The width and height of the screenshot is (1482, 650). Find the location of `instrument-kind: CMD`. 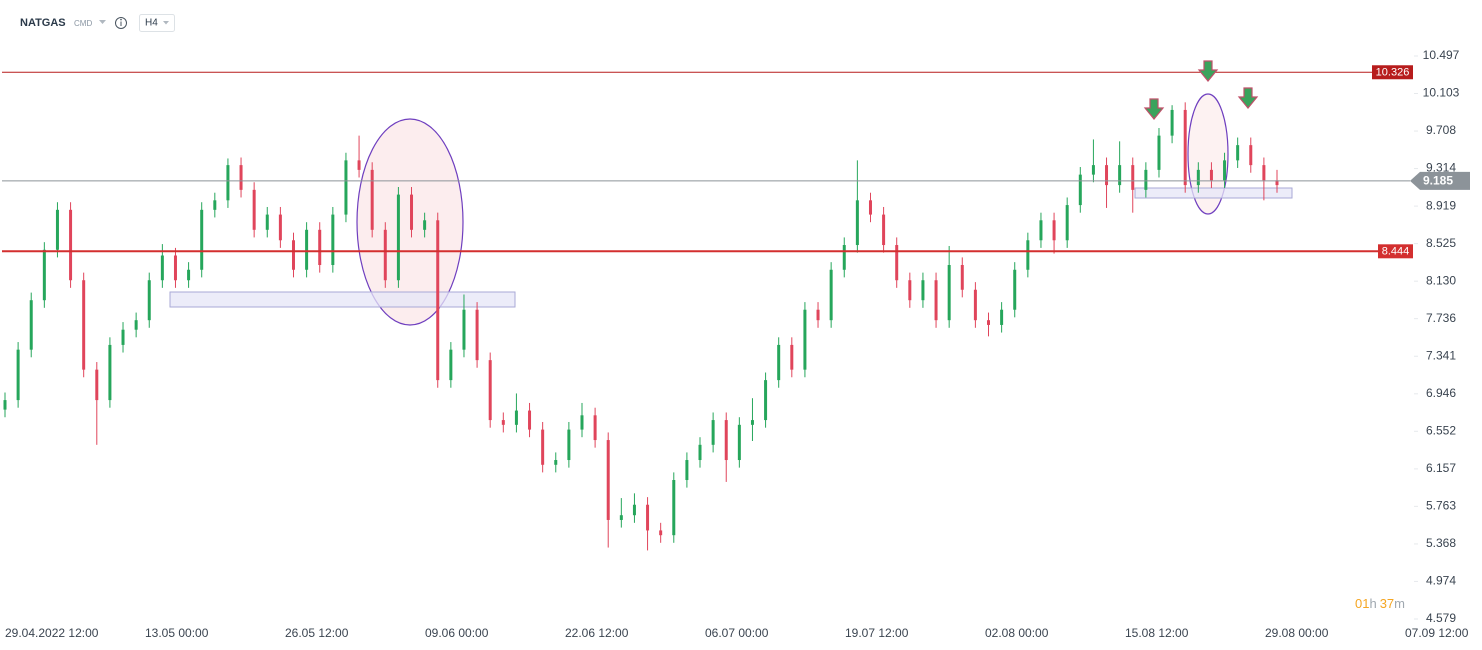

instrument-kind: CMD is located at coordinates (83, 23).